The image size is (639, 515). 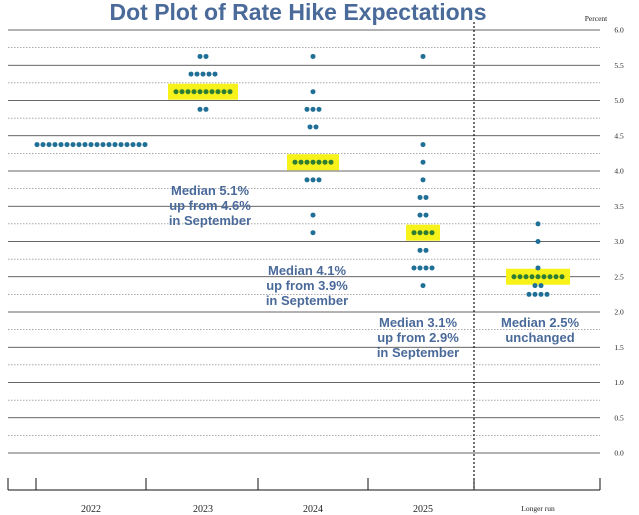 I want to click on y-tick-label: 5.5, so click(x=619, y=65).